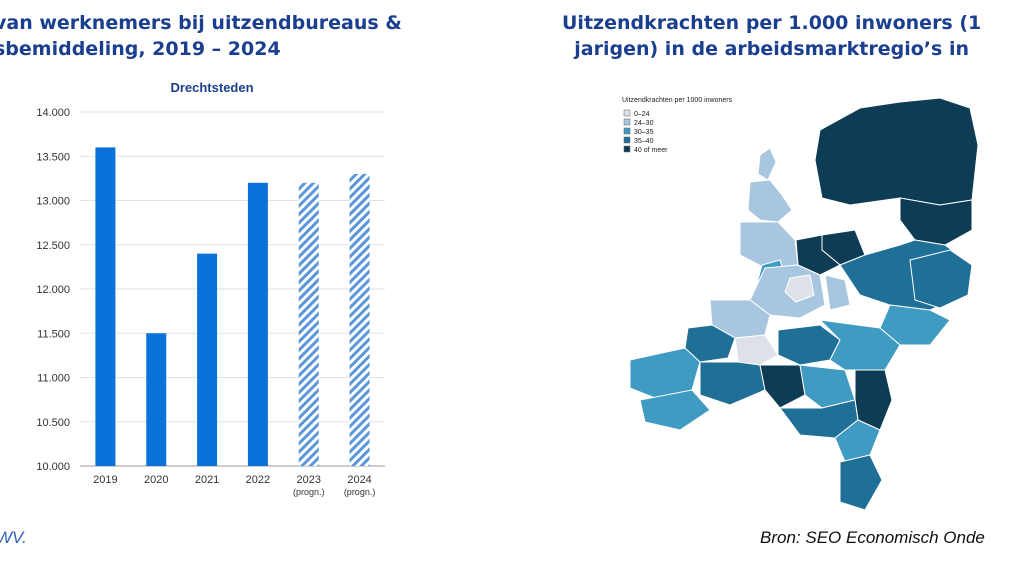 The height and width of the screenshot is (576, 1023). Describe the element at coordinates (140, 49) in the screenshot. I see `left-title-line-2: sbemiddeling, 2019 – 2024` at that location.